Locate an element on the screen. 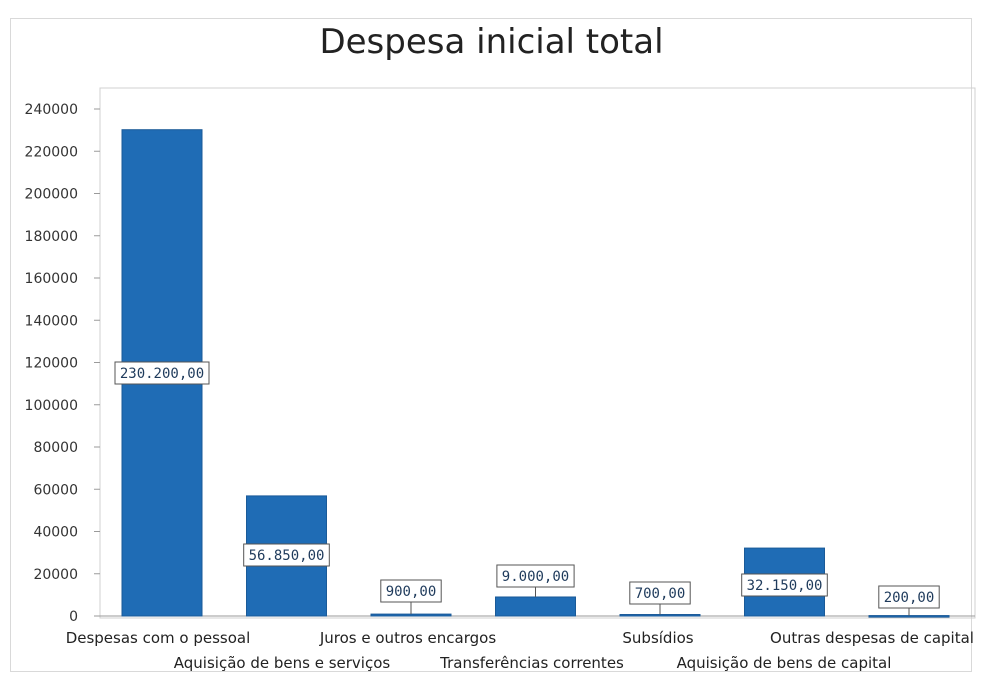 Image resolution: width=983 pixels, height=676 pixels. y-tick-label: 0 is located at coordinates (73, 617).